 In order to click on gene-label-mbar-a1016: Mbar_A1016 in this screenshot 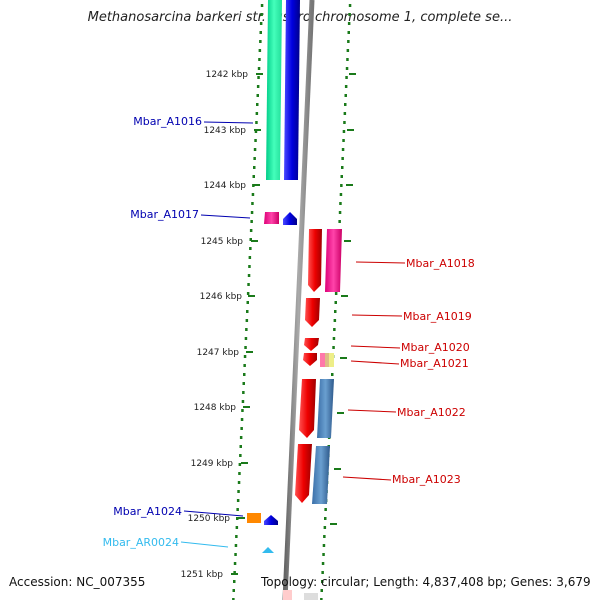, I will do `click(167, 121)`.